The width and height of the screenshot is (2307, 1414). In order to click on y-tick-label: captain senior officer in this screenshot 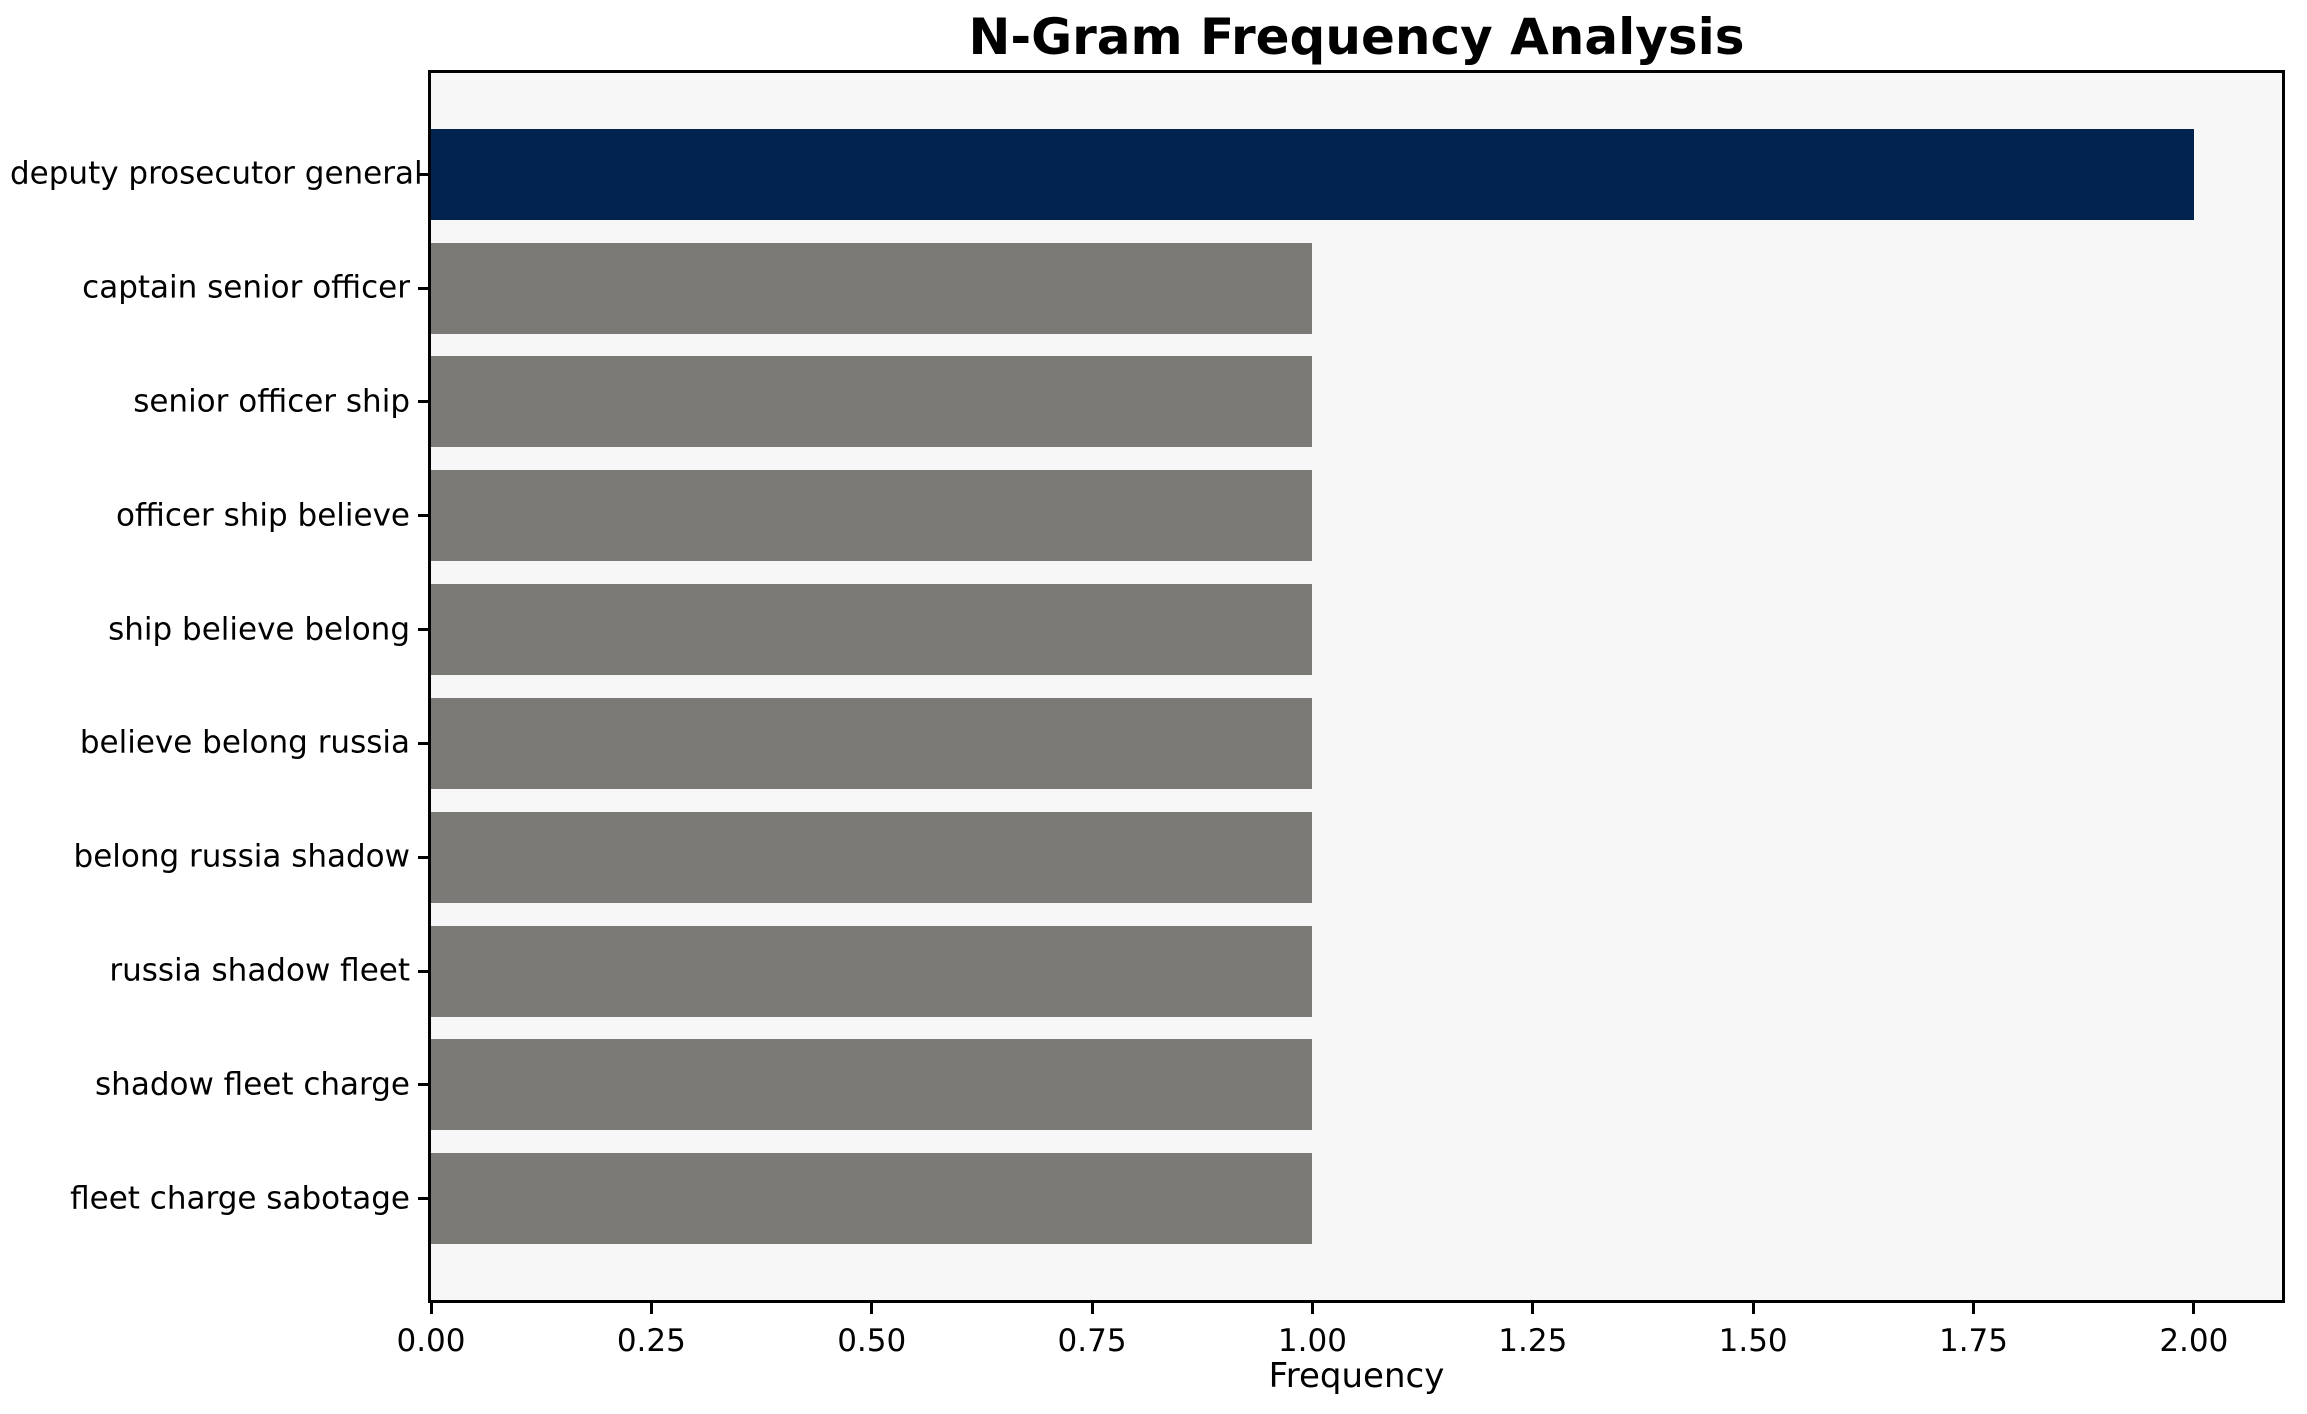, I will do `click(246, 287)`.